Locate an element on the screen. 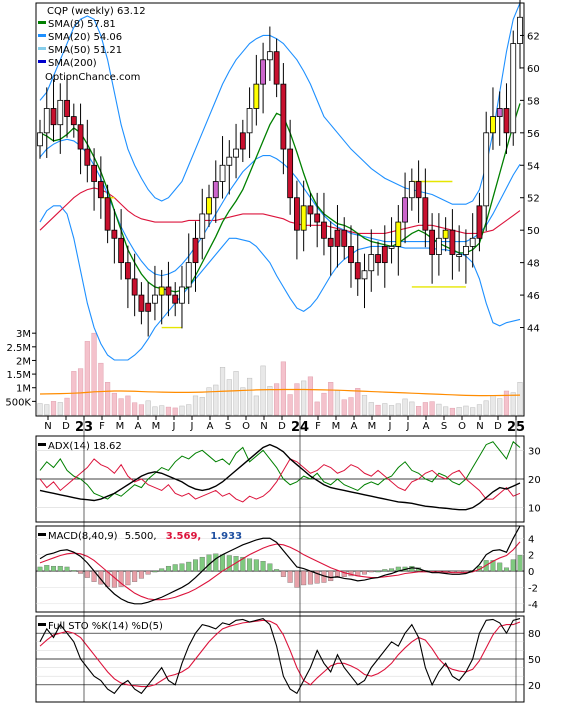 The width and height of the screenshot is (566, 706). volume-tick-label: 2.5M is located at coordinates (18, 348).